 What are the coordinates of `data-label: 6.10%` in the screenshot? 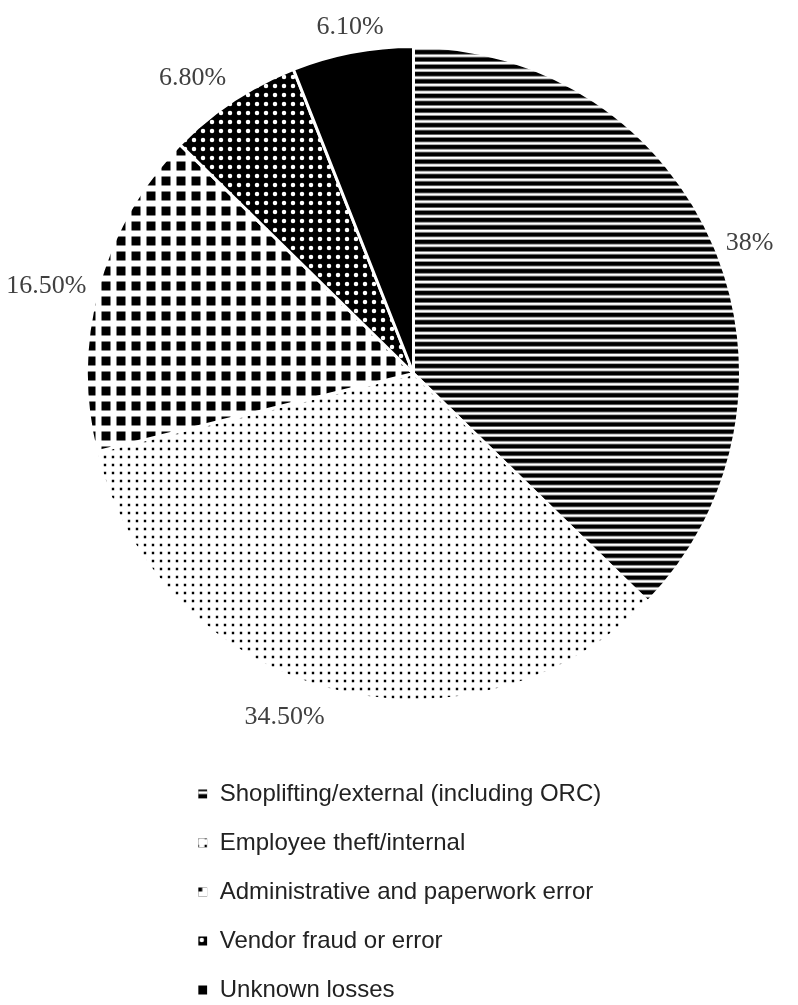 It's located at (350, 26).